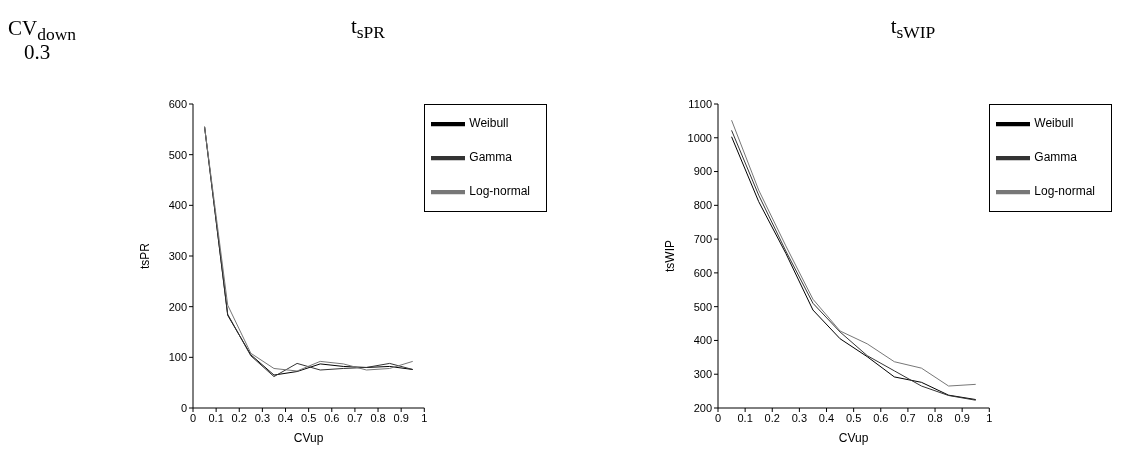  Describe the element at coordinates (177, 357) in the screenshot. I see `y-tick-label: 100` at that location.